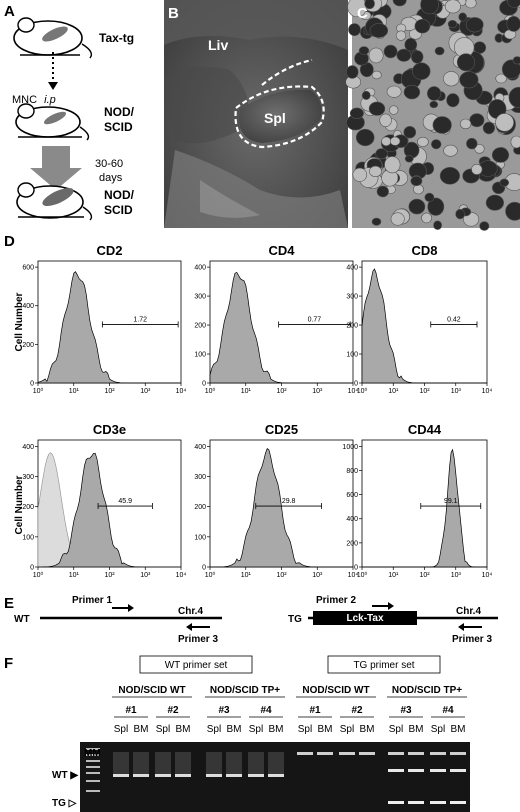  I want to click on wt-primer-set-box, so click(196, 664).